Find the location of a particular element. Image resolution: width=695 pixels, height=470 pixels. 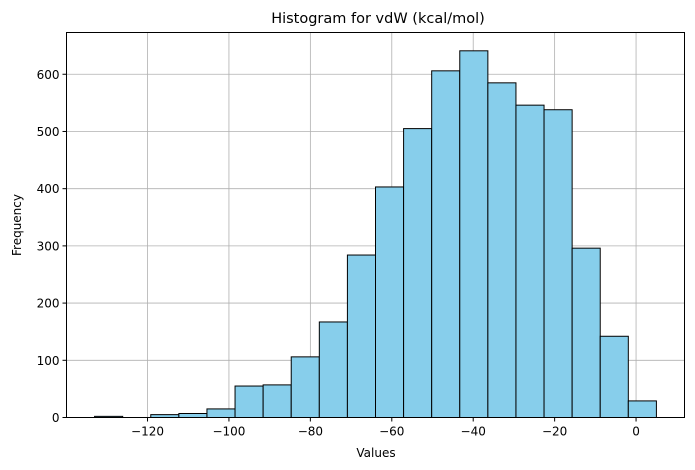

chart-title: Histogram for vdW (kcal/mol) is located at coordinates (378, 19).